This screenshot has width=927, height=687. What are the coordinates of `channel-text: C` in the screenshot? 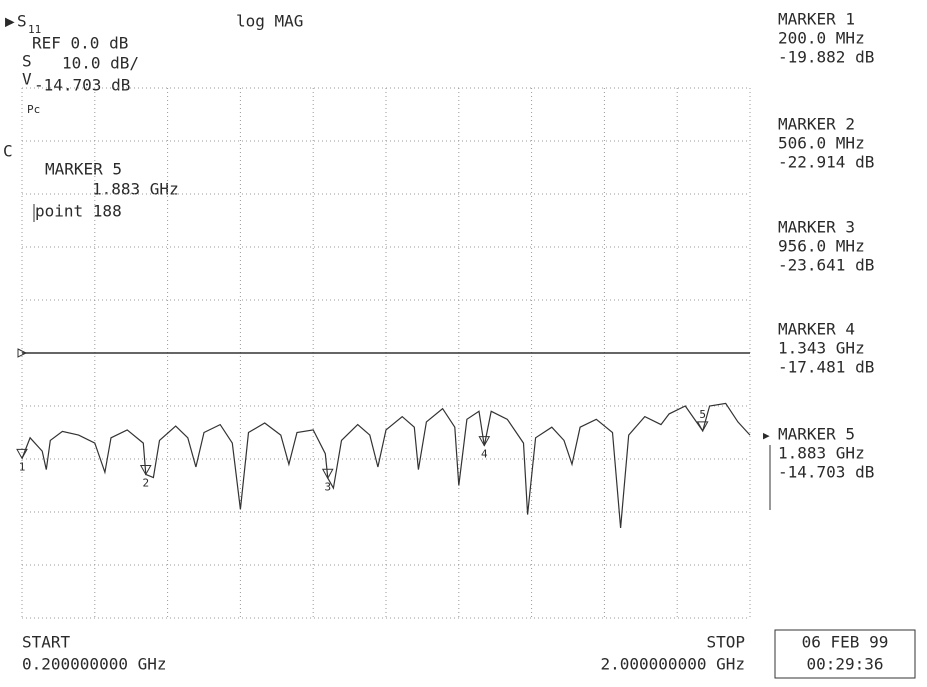 It's located at (8, 151).